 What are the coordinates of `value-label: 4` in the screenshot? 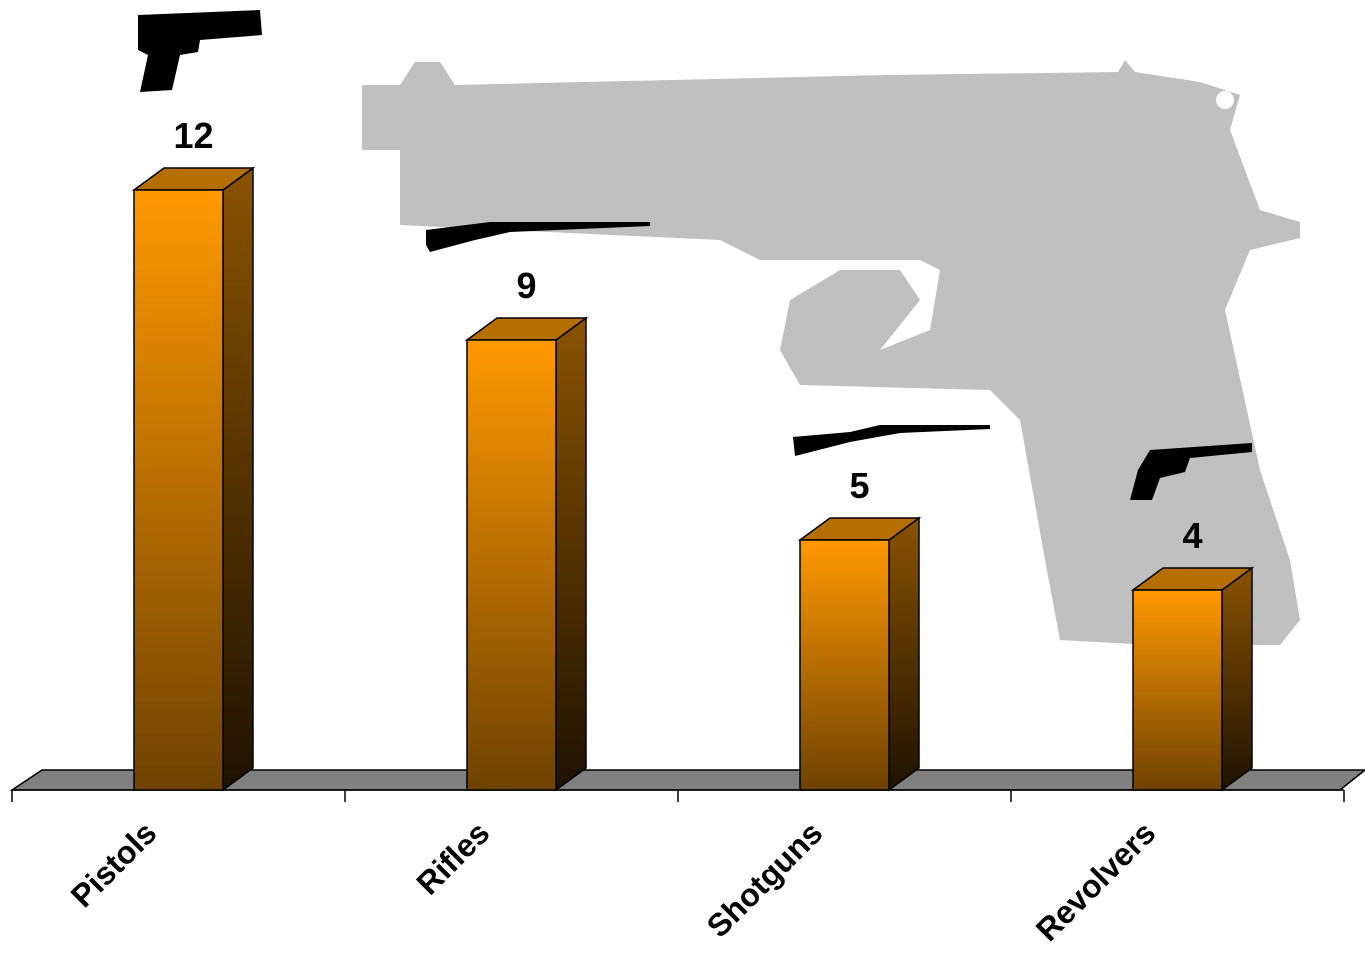 It's located at (1192, 535).